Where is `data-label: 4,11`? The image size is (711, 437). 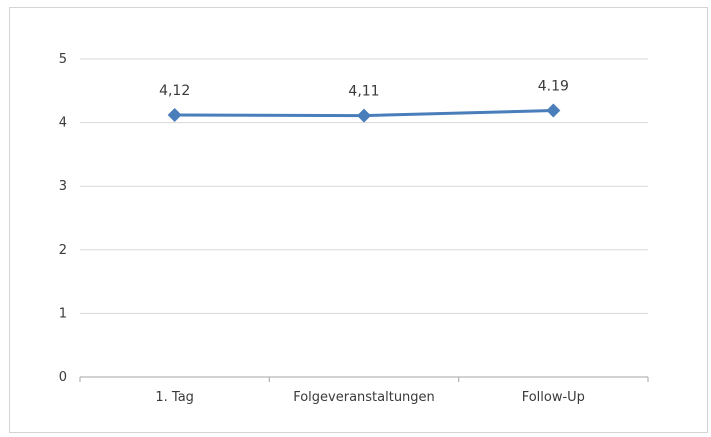
data-label: 4,11 is located at coordinates (363, 92).